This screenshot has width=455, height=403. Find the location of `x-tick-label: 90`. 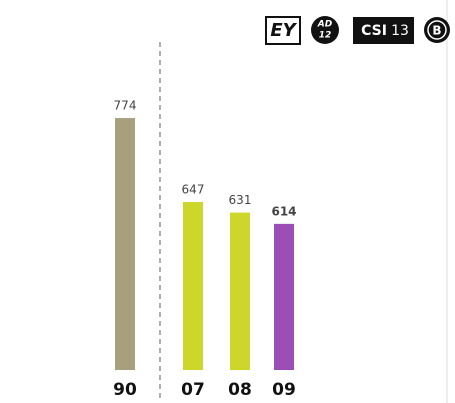

x-tick-label: 90 is located at coordinates (125, 390).